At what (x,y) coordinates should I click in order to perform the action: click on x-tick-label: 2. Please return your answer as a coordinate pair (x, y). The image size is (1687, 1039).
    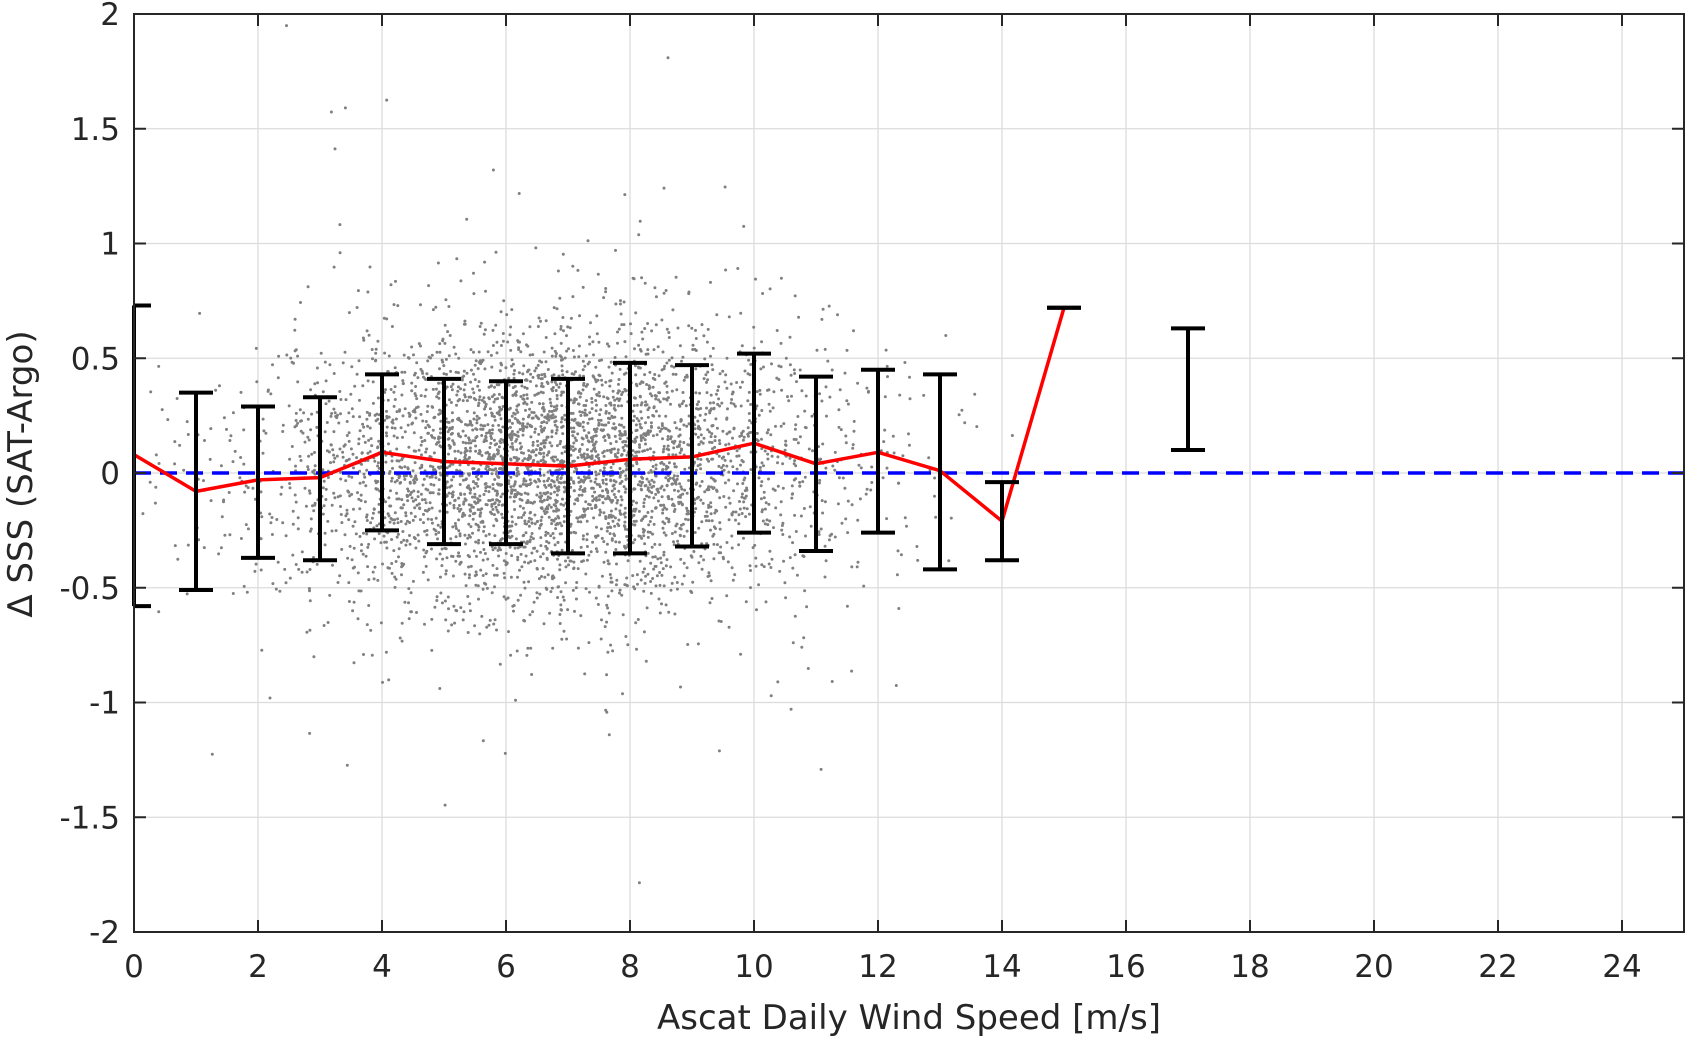
    Looking at the image, I should click on (258, 967).